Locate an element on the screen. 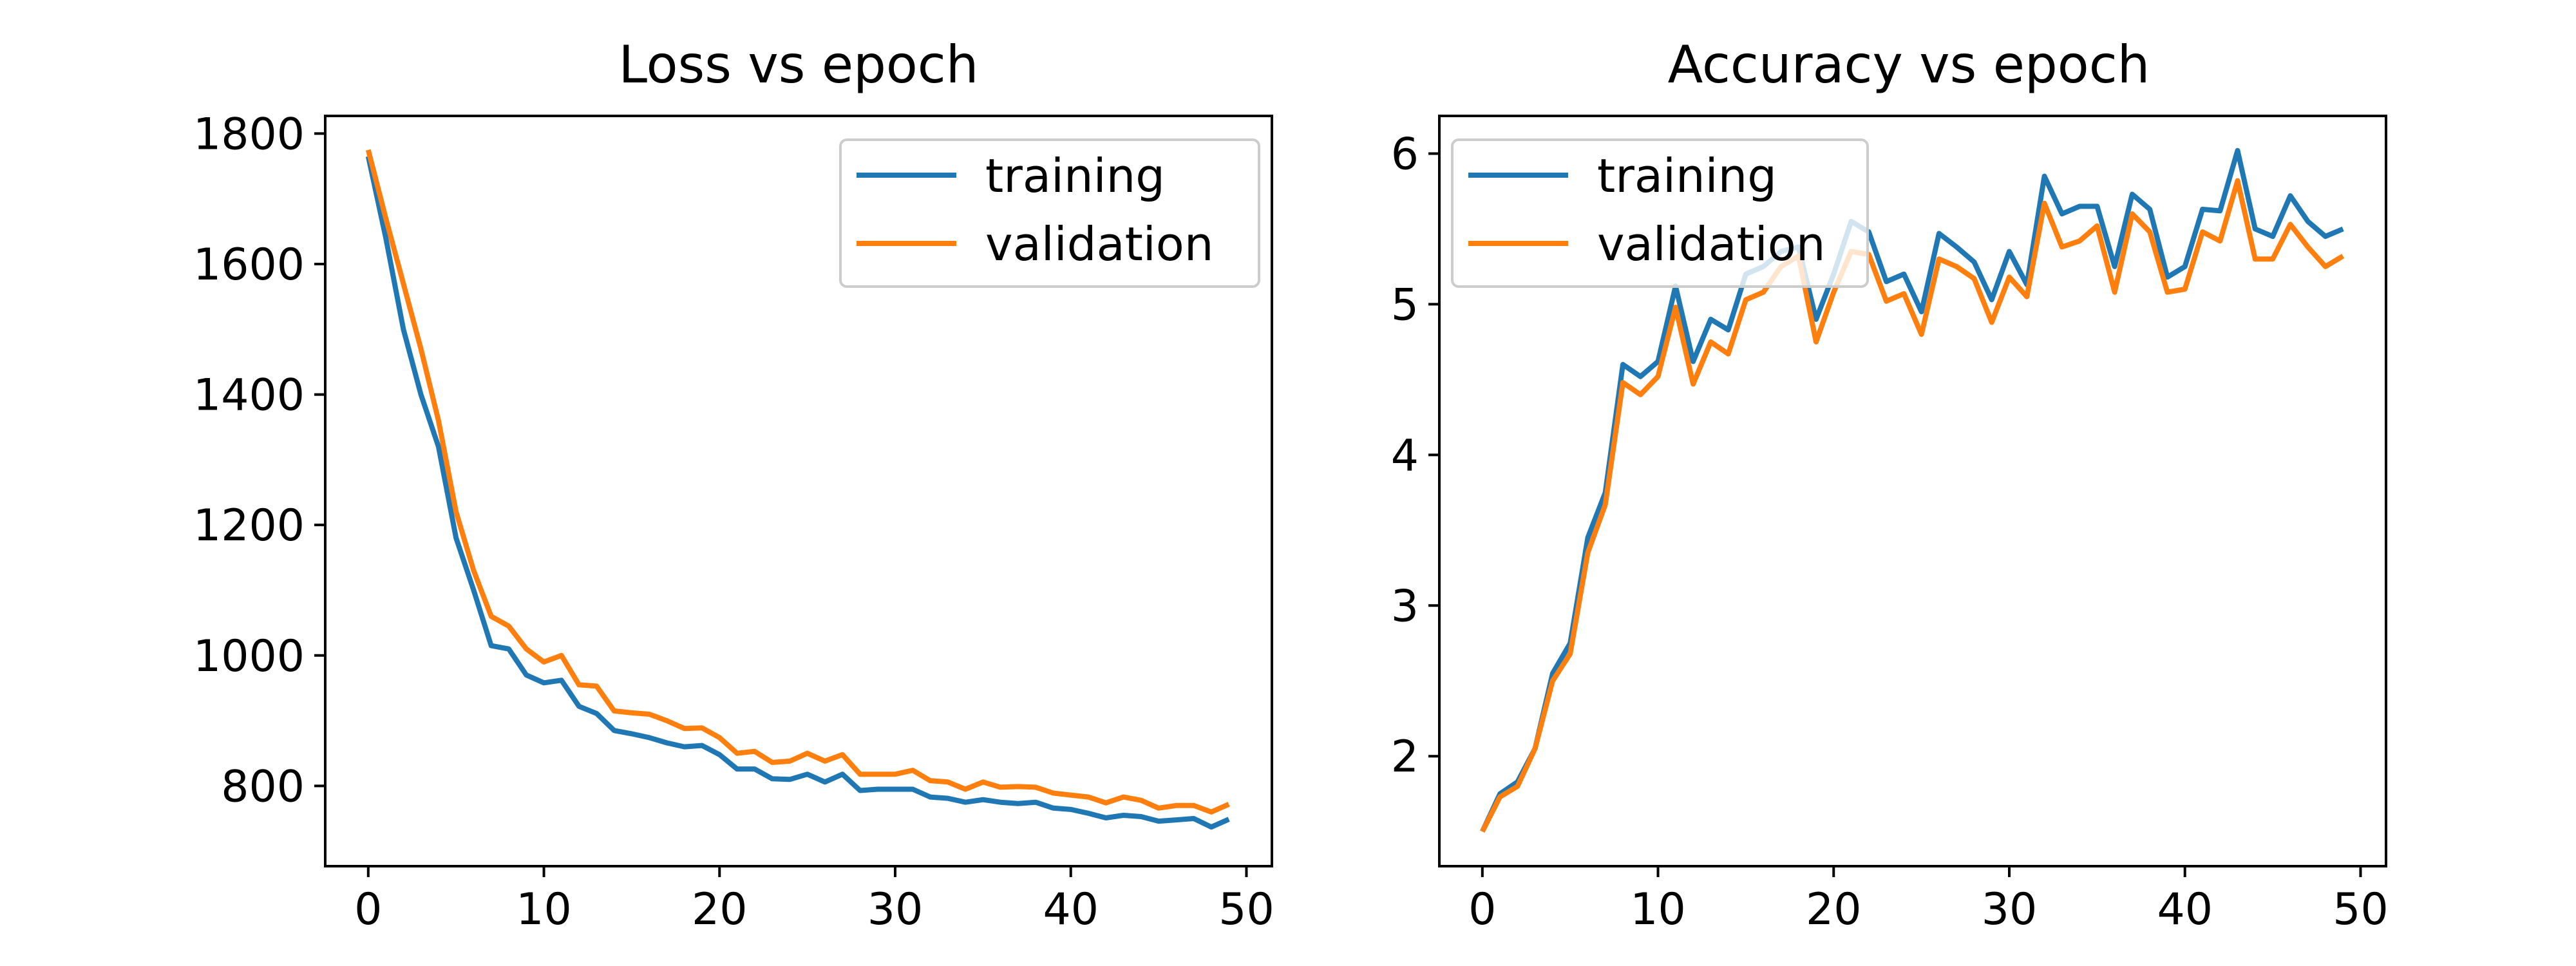 This screenshot has width=2576, height=966. y-tick-label: 1200 is located at coordinates (249, 525).